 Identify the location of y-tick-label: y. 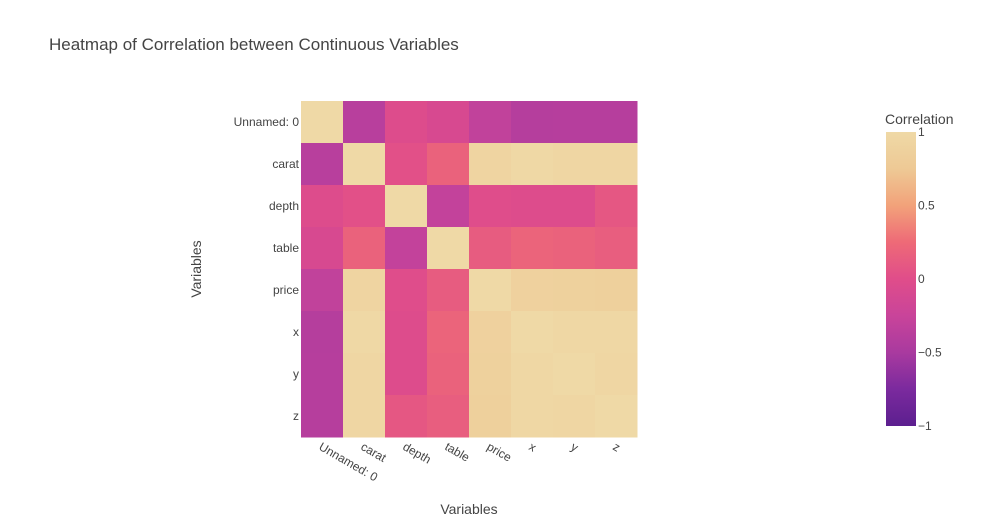
(296, 374).